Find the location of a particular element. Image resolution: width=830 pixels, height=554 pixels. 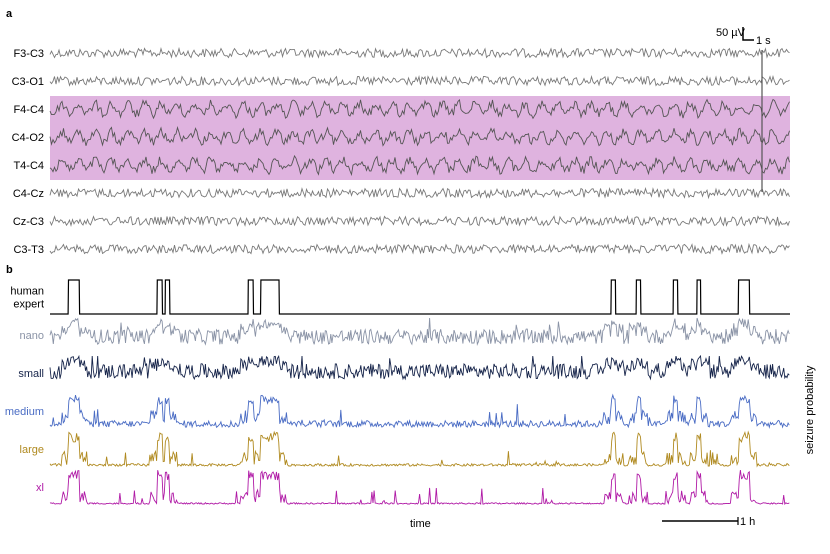

x-axis-label: time is located at coordinates (420, 524).